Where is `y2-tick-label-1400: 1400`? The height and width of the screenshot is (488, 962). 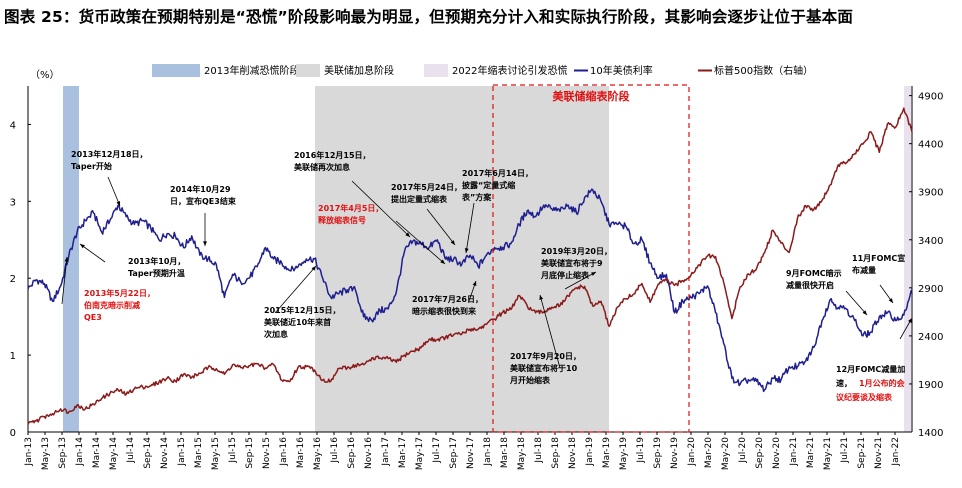
y2-tick-label-1400: 1400 is located at coordinates (930, 433).